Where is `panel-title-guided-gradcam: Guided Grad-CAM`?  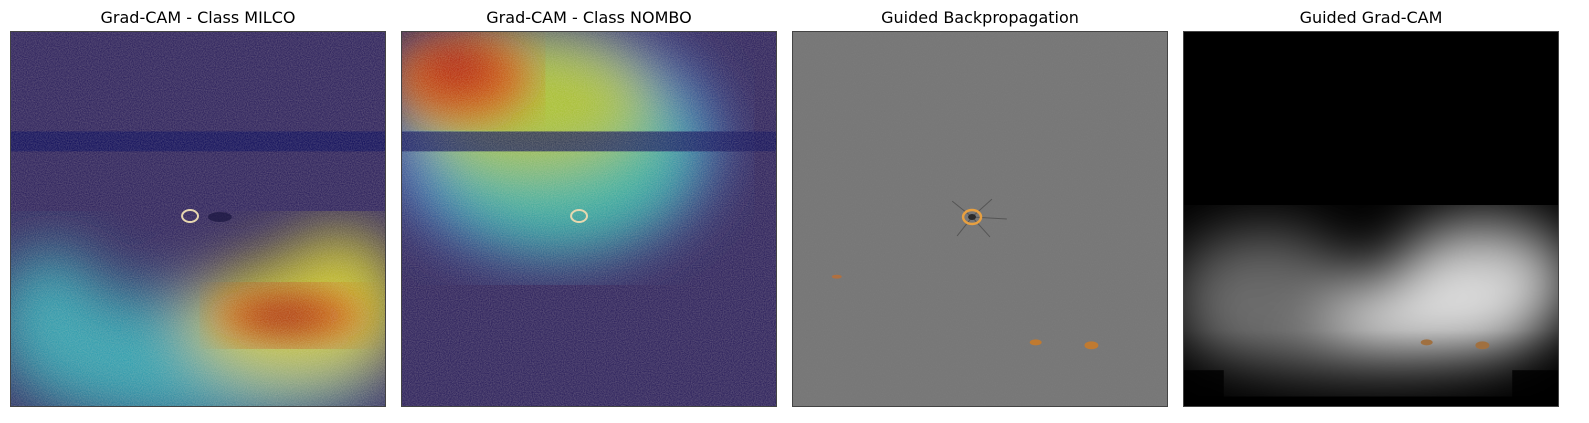
panel-title-guided-gradcam: Guided Grad-CAM is located at coordinates (1371, 17).